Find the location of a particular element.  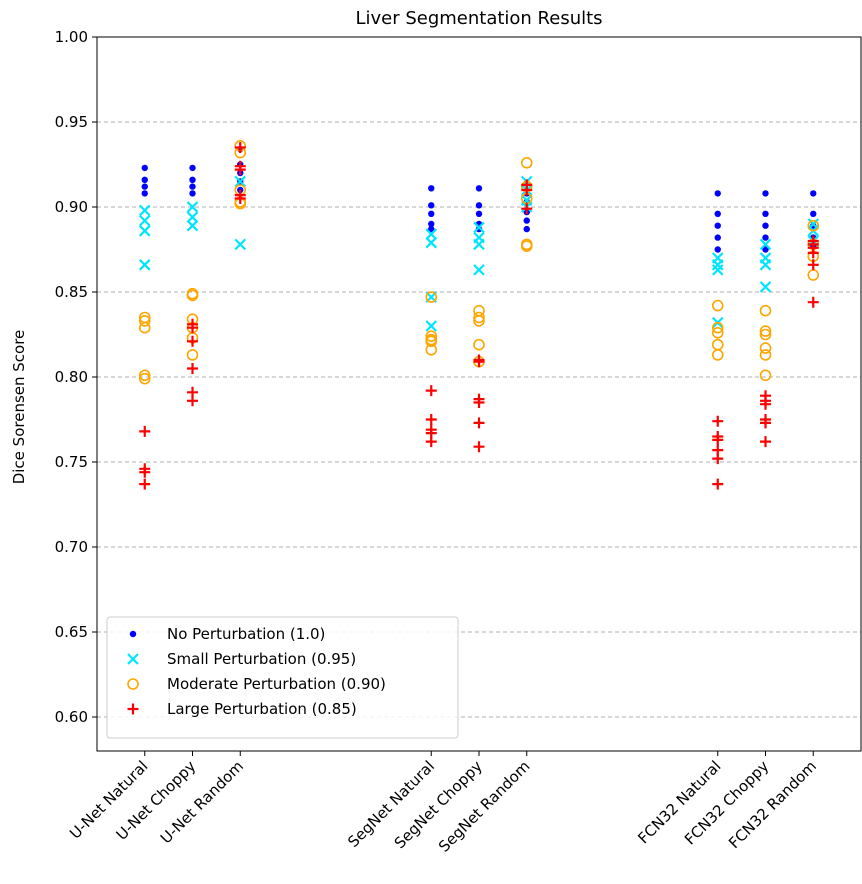

legend-label: Small Perturbation (0.95) is located at coordinates (261, 659).